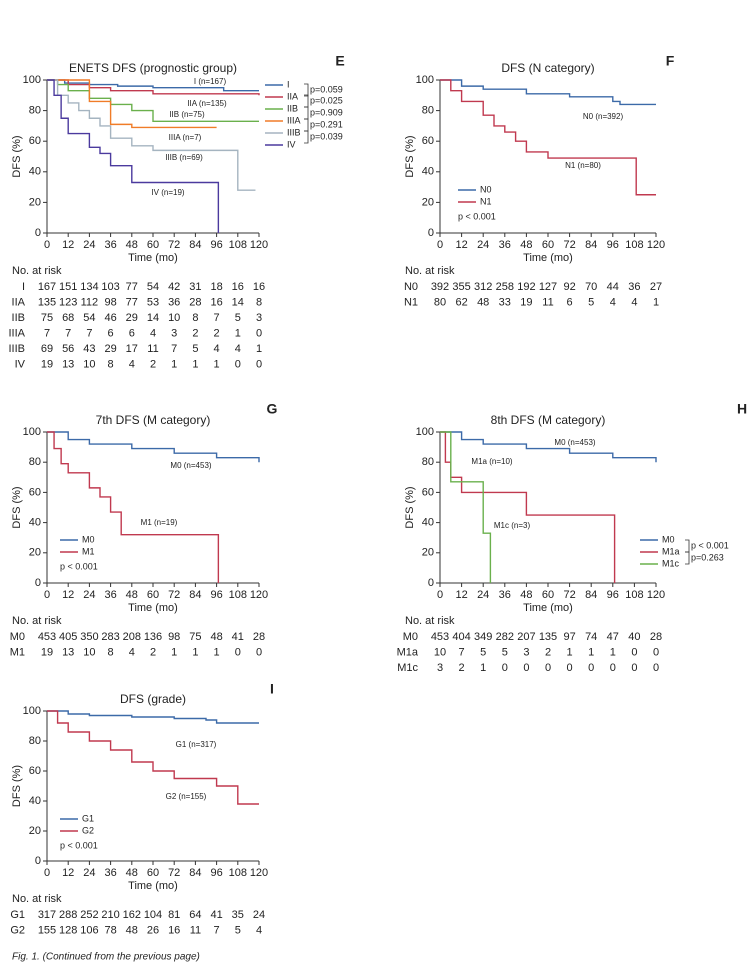 This screenshot has height=968, width=749. What do you see at coordinates (89, 349) in the screenshot?
I see `risk-value: 43` at bounding box center [89, 349].